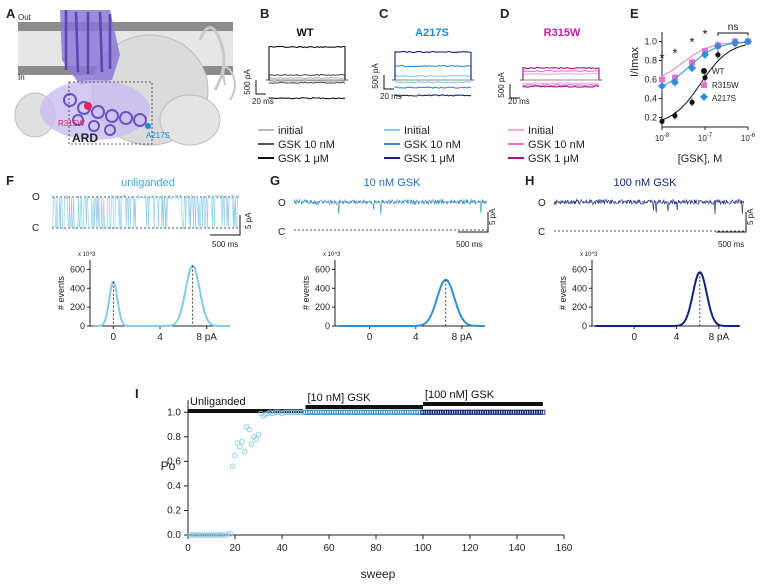 This screenshot has height=587, width=764. What do you see at coordinates (662, 121) in the screenshot?
I see `point-wt` at bounding box center [662, 121].